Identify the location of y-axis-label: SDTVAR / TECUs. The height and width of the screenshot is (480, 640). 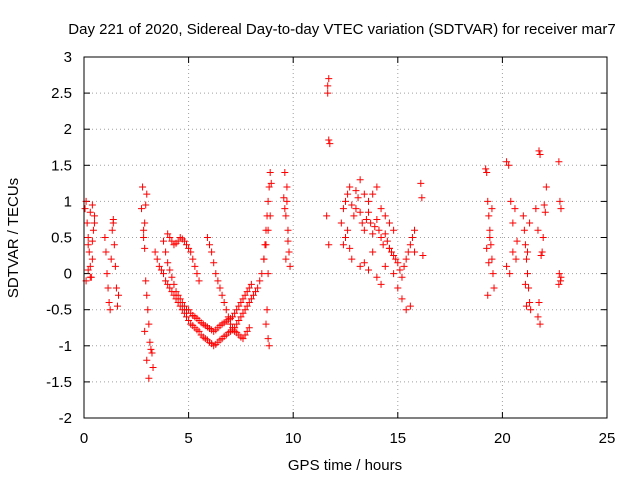
(13, 238).